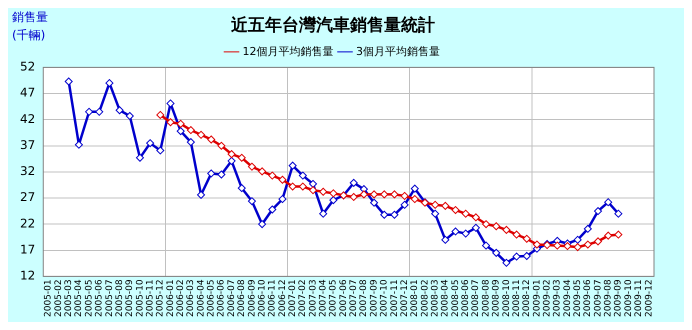 This screenshot has height=330, width=692. What do you see at coordinates (150, 298) in the screenshot?
I see `x-tick-label: 2005-11` at bounding box center [150, 298].